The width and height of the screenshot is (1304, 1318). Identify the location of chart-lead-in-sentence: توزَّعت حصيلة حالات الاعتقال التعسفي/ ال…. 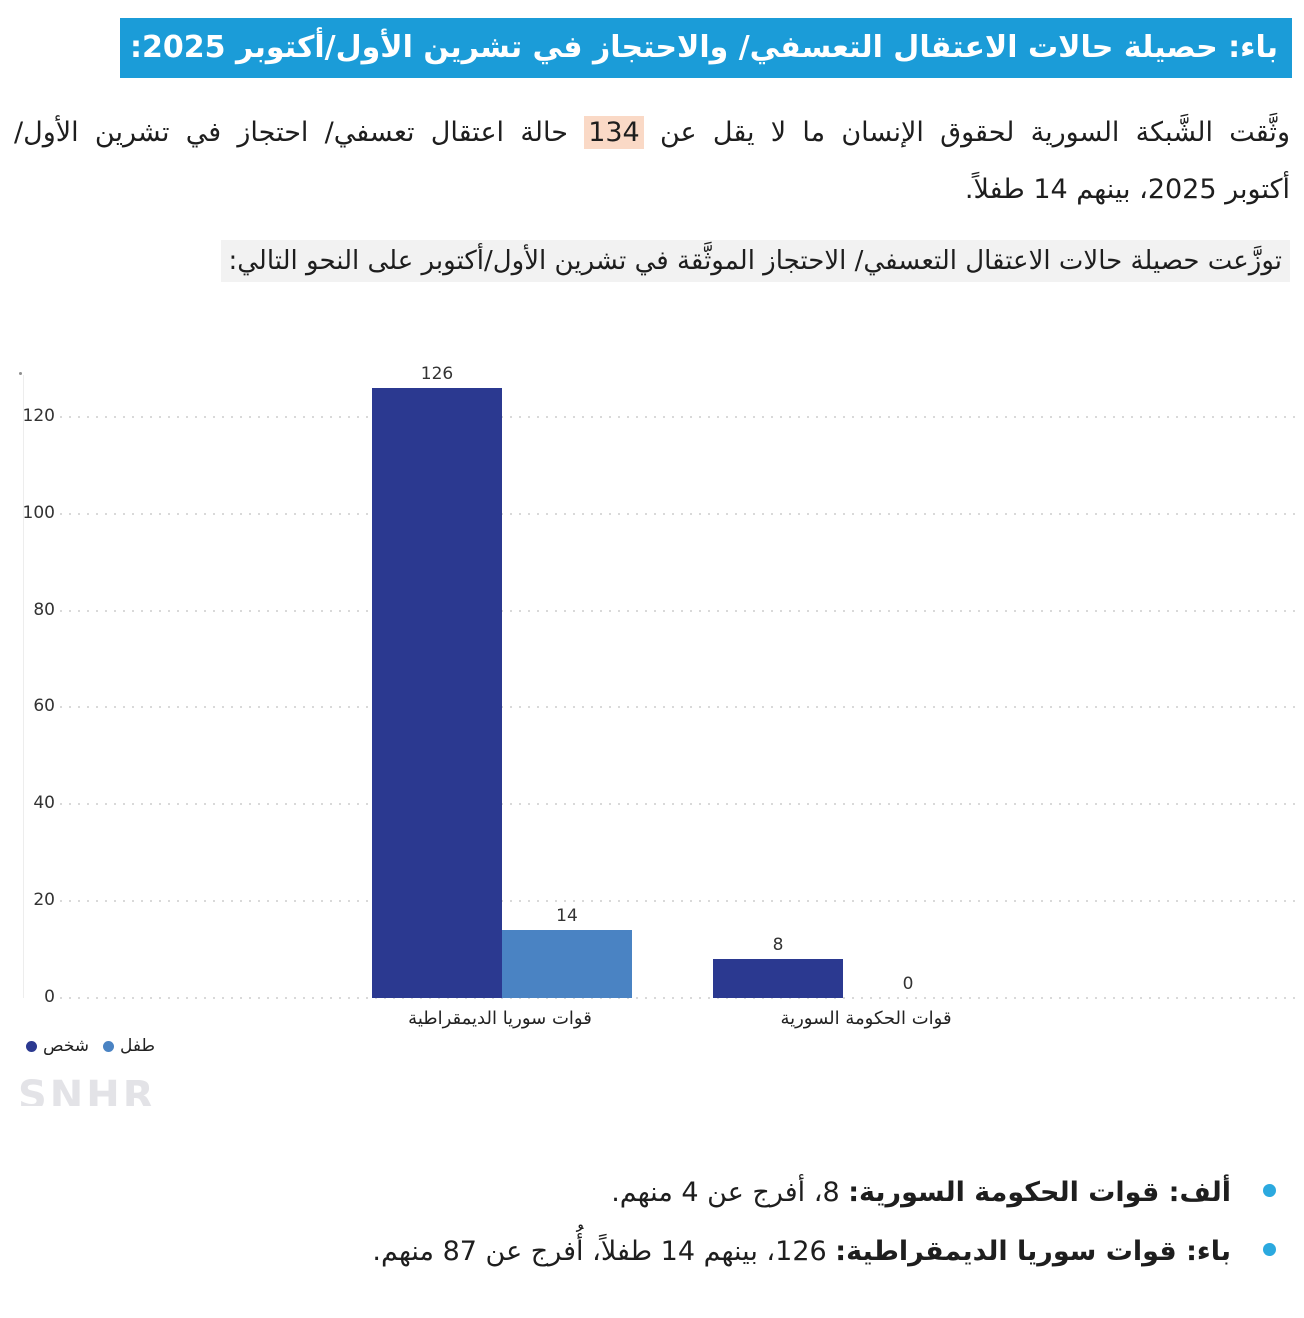
(755, 261).